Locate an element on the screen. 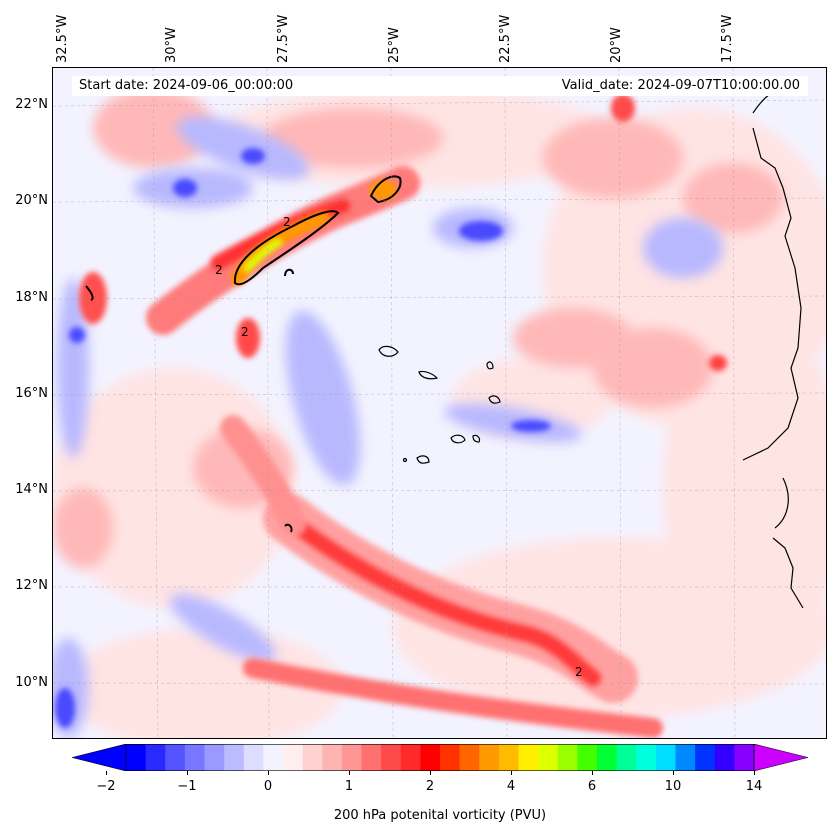  lat-label-10n: 10°N is located at coordinates (31, 682).